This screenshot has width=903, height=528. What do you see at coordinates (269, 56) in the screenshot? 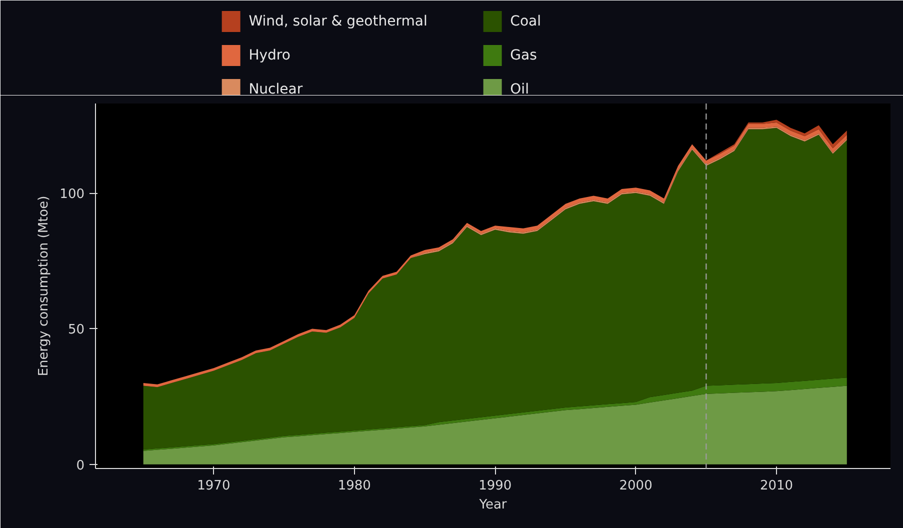
I see `legend-label: Hydro` at bounding box center [269, 56].